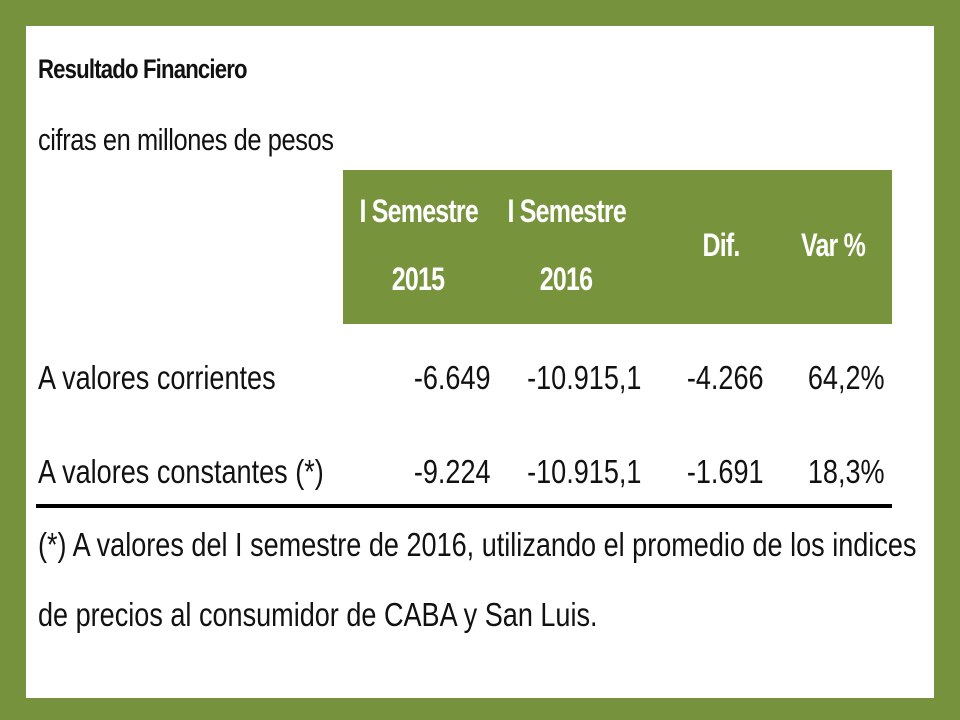 Image resolution: width=960 pixels, height=720 pixels. Describe the element at coordinates (418, 279) in the screenshot. I see `header-col1-line2: 2015` at that location.